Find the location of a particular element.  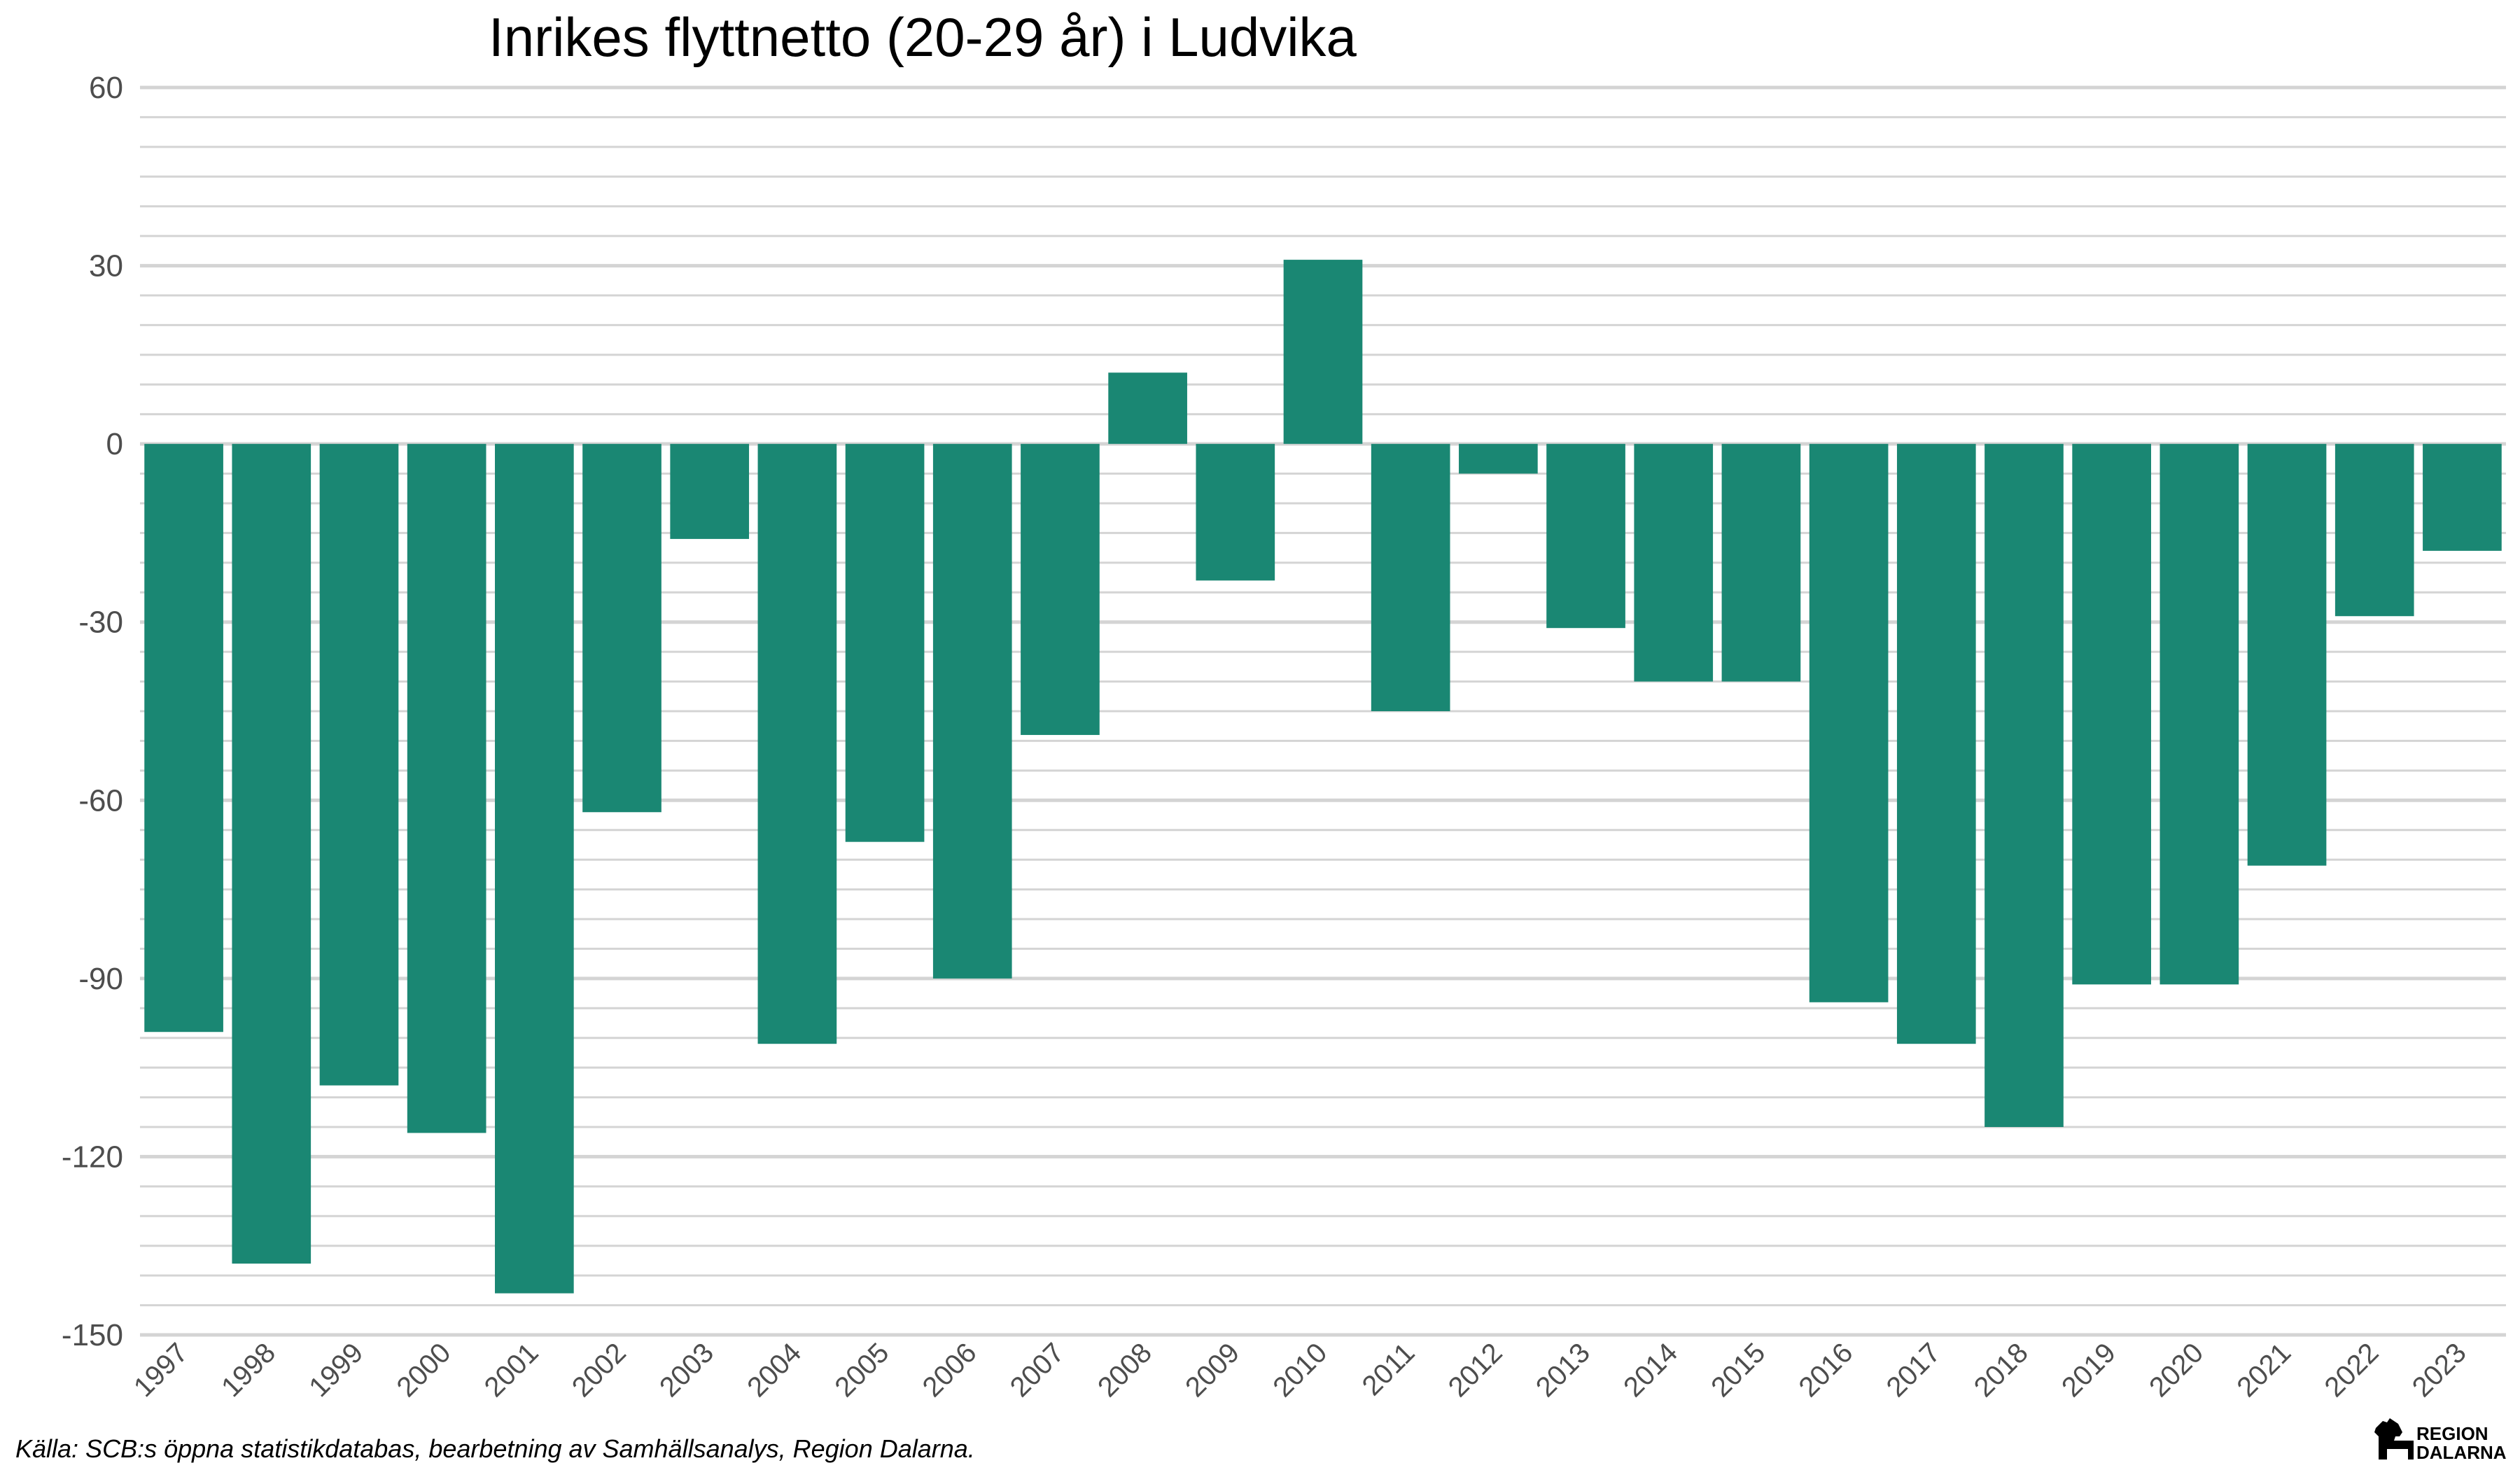

bar-2020 is located at coordinates (2199, 714).